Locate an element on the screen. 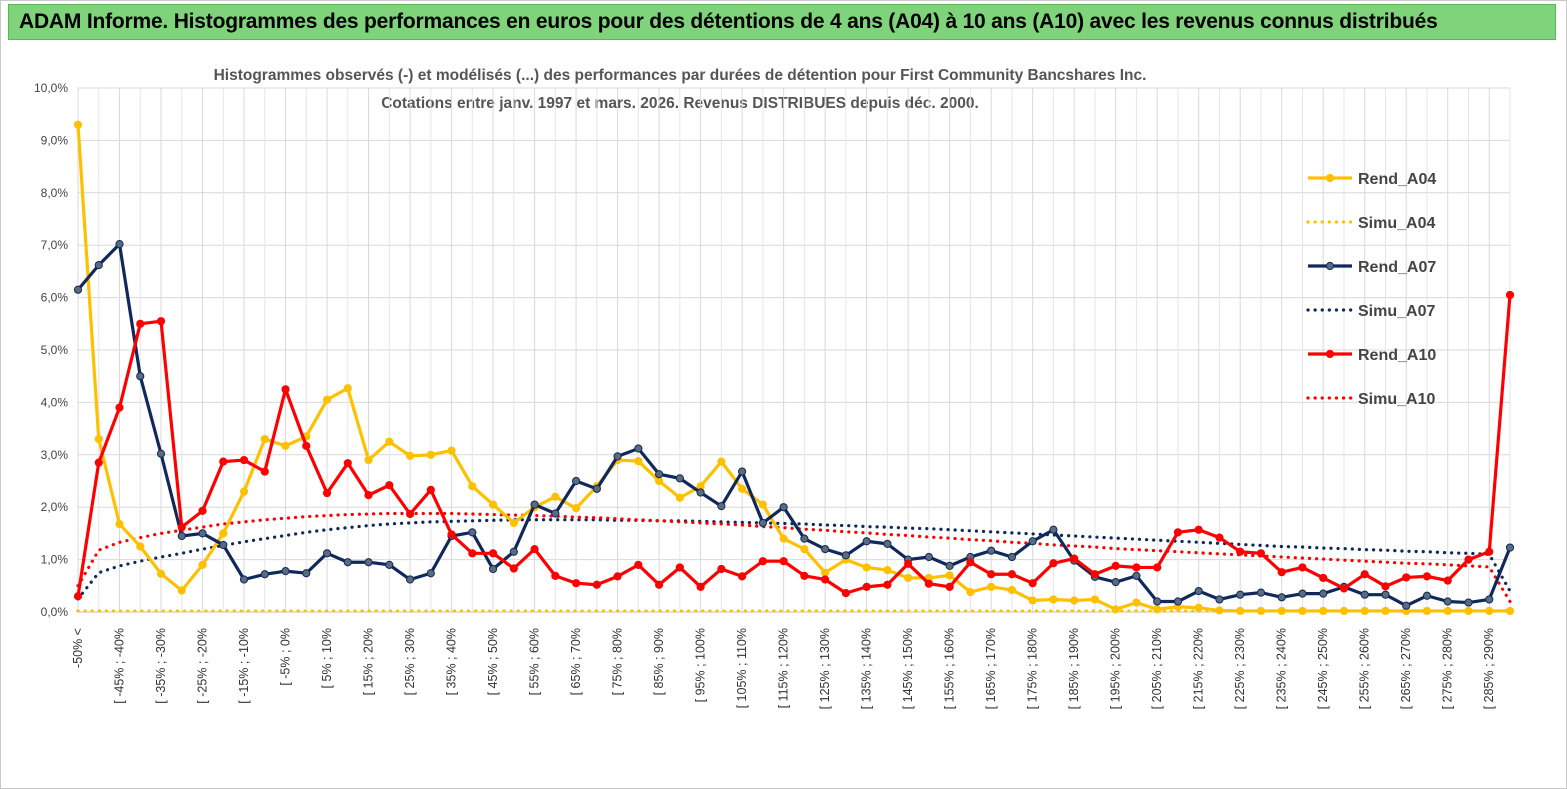 The image size is (1567, 789). x-tick-label: [ 15% ; 20% is located at coordinates (369, 661).